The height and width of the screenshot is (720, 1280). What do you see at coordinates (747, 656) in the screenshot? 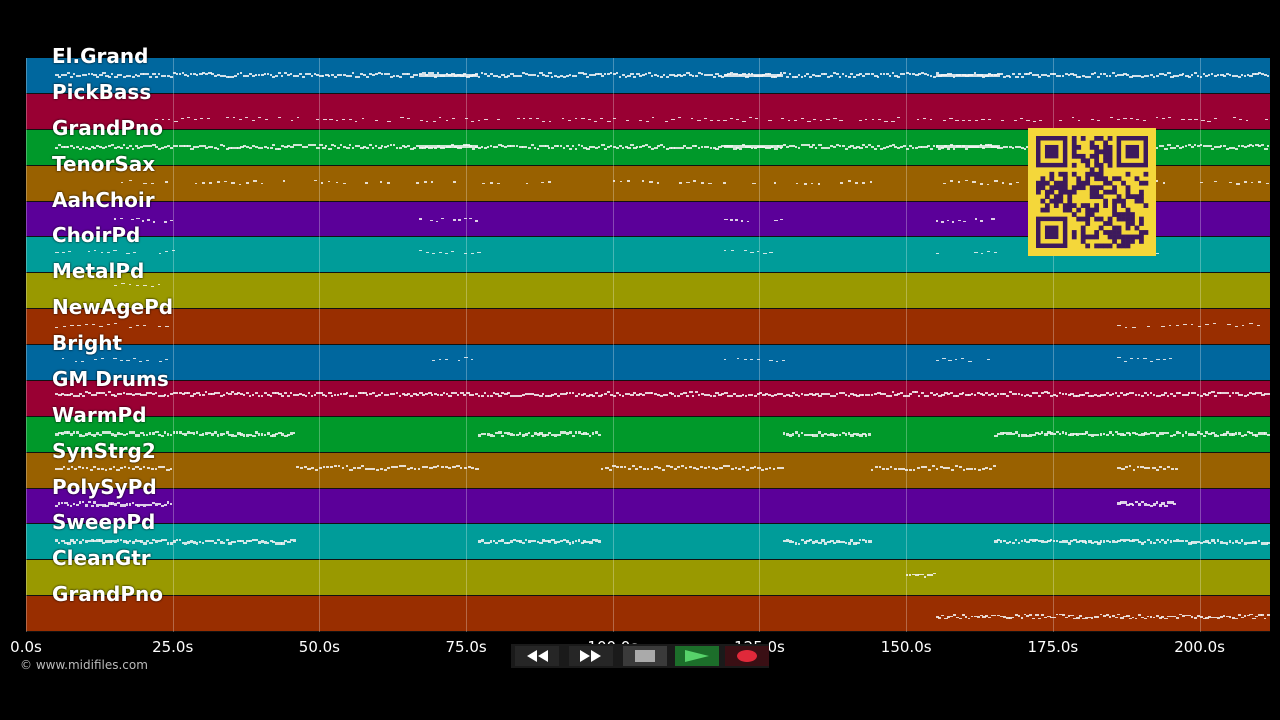
I see `record-button` at bounding box center [747, 656].